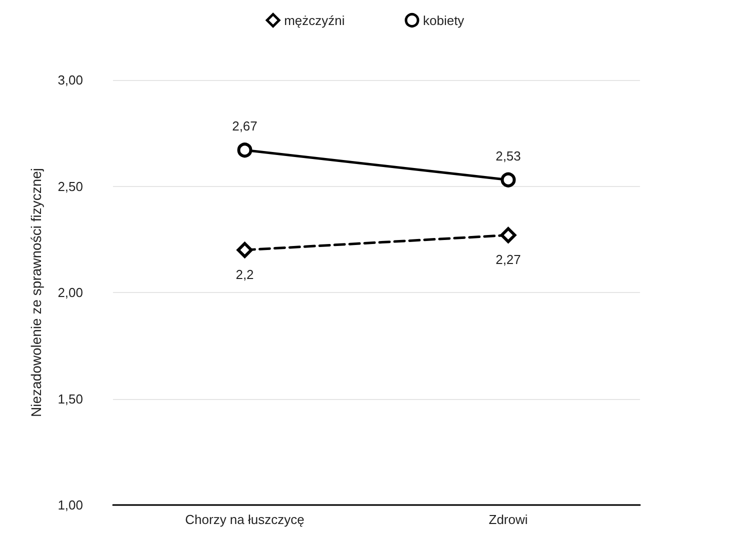  I want to click on y-tick-label: 2,50, so click(70, 186).